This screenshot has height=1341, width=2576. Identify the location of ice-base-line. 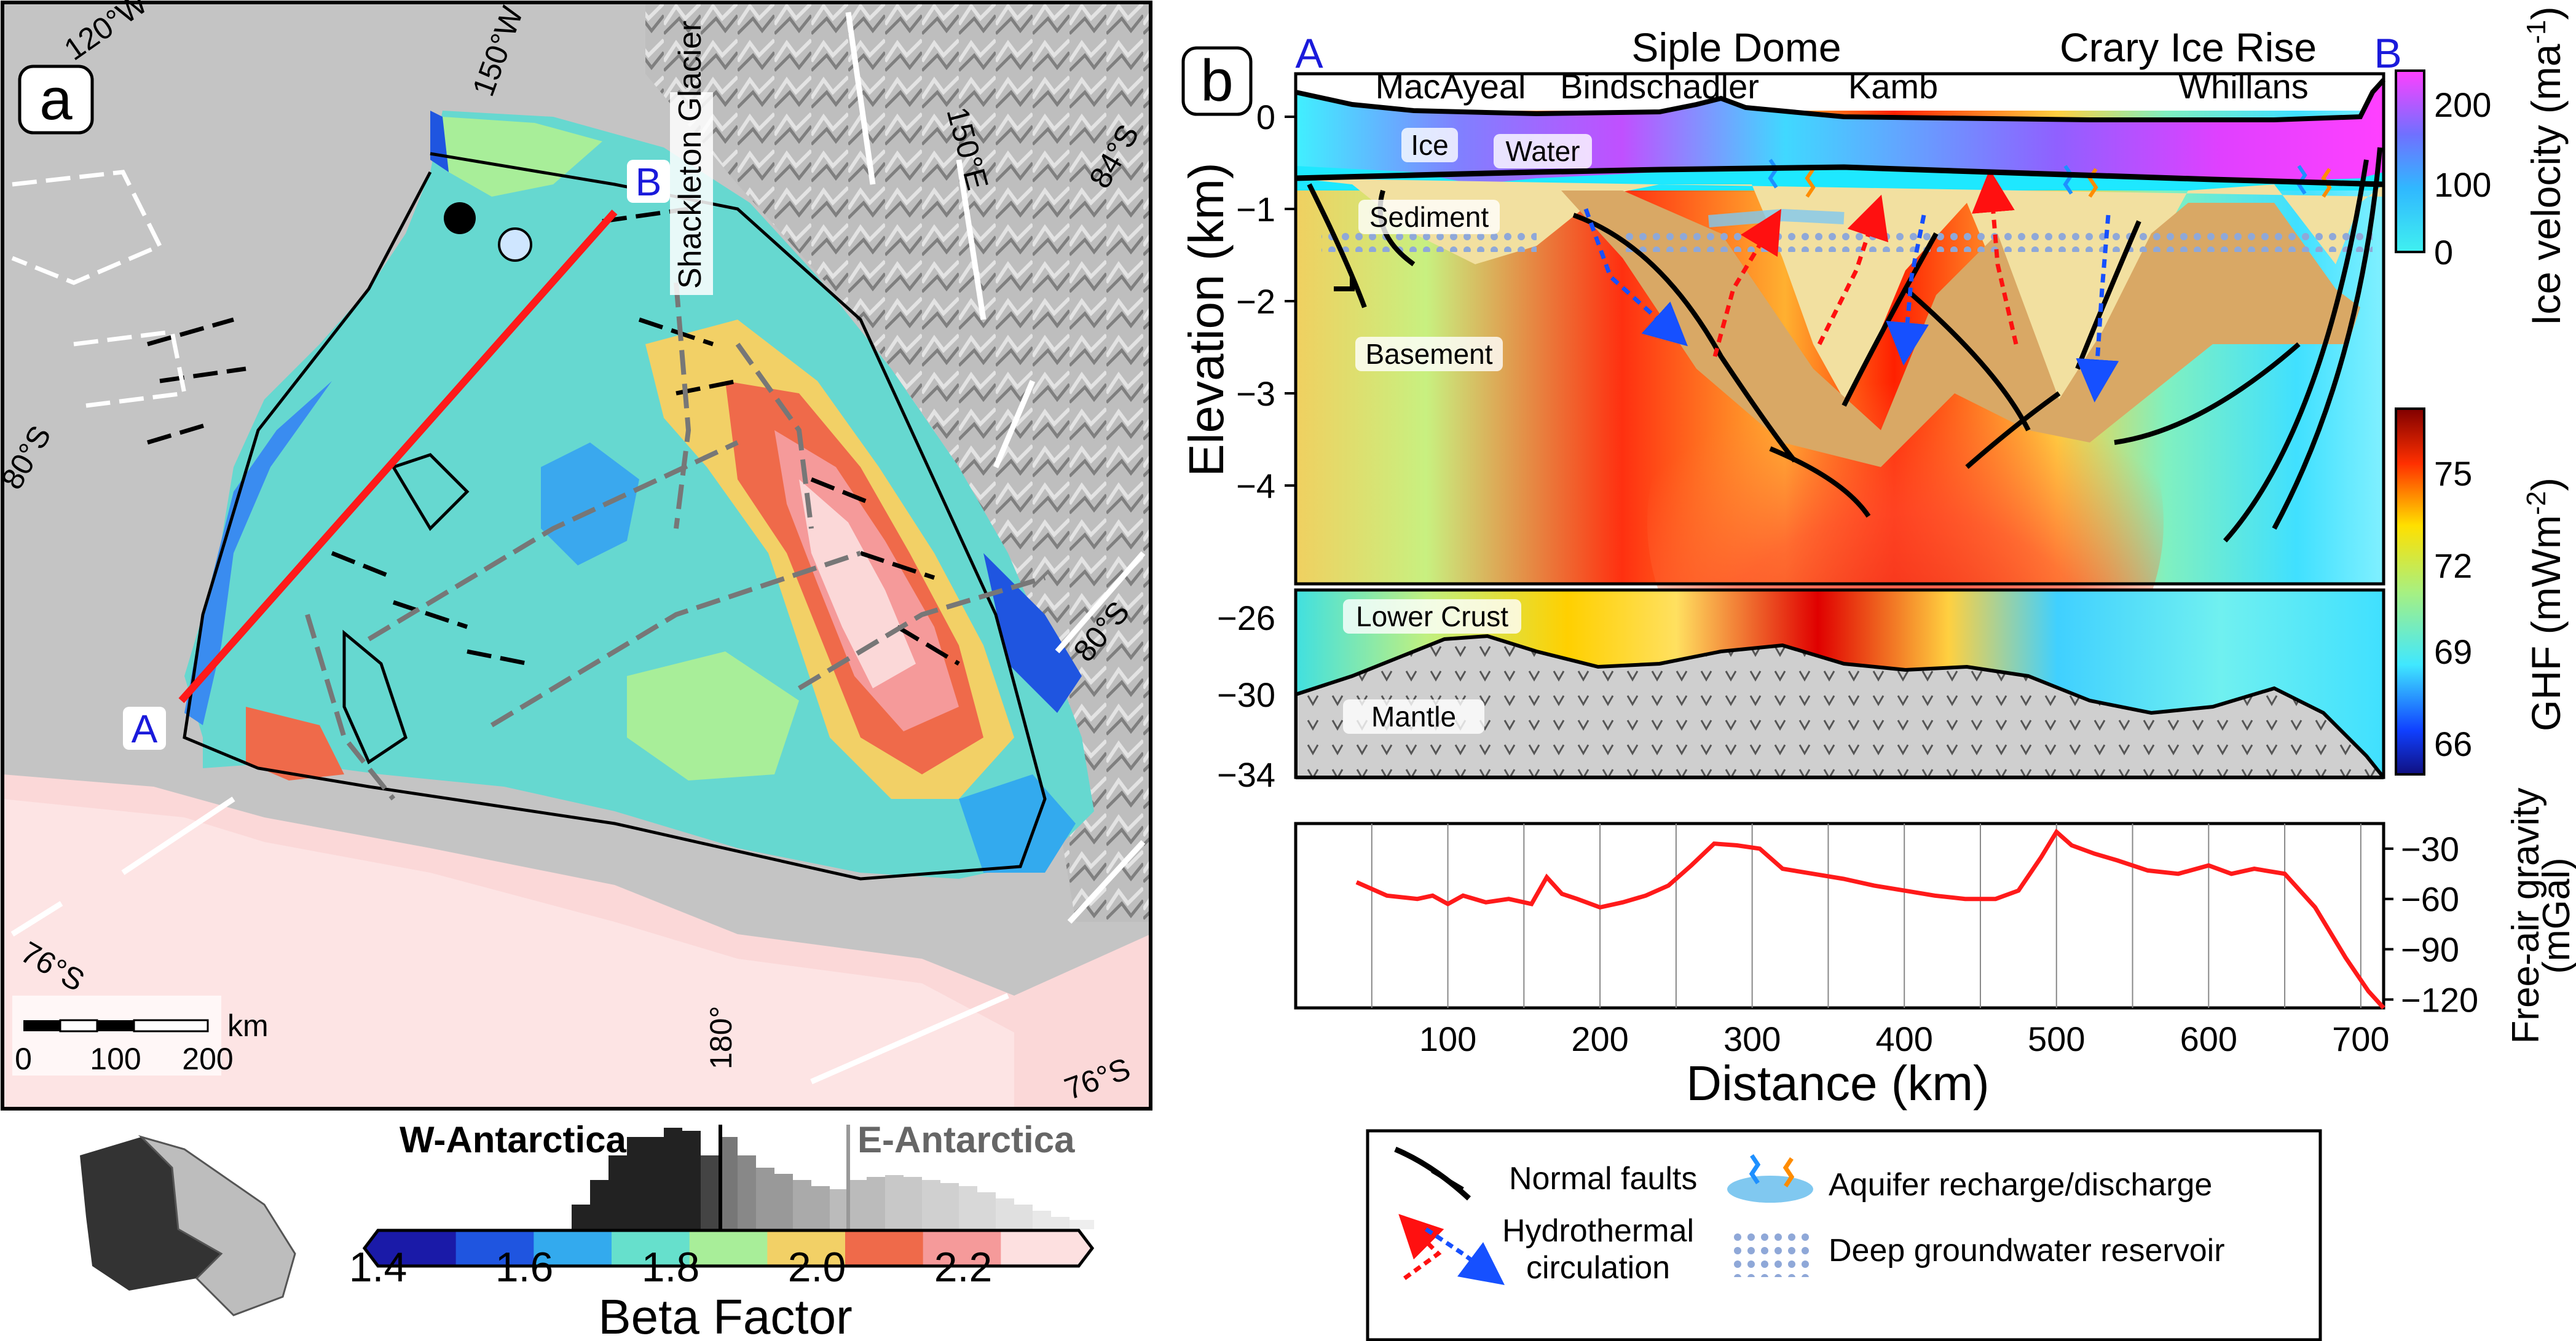
(1840, 176).